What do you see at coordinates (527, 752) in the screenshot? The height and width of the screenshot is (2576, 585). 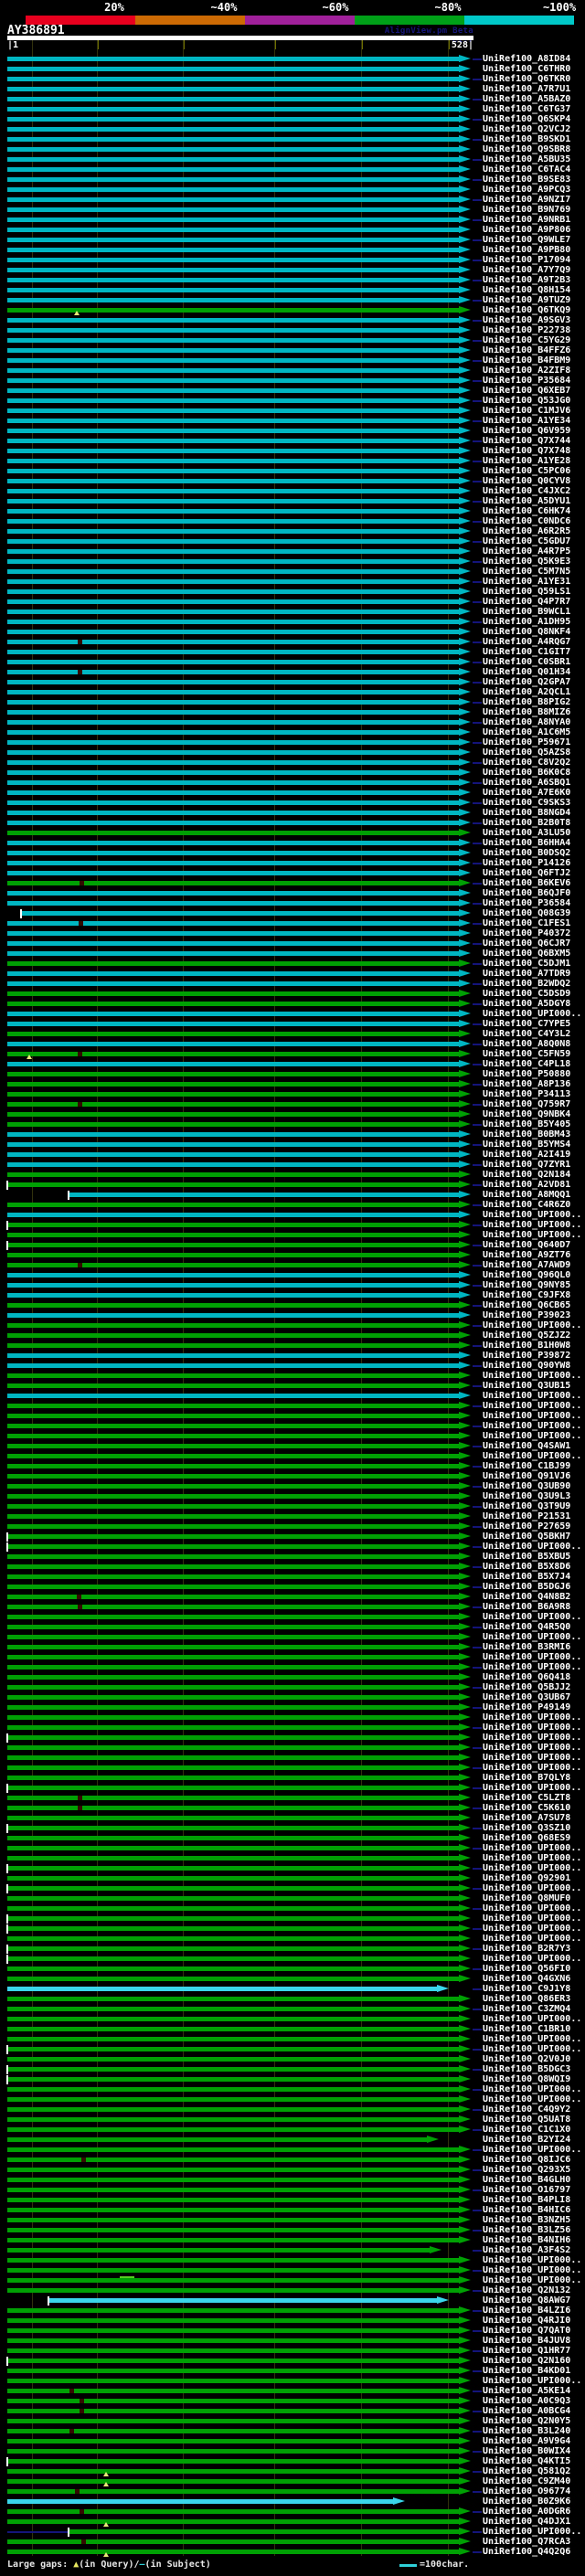 I see `subject-id-label: UniRef100_Q5AZS8` at bounding box center [527, 752].